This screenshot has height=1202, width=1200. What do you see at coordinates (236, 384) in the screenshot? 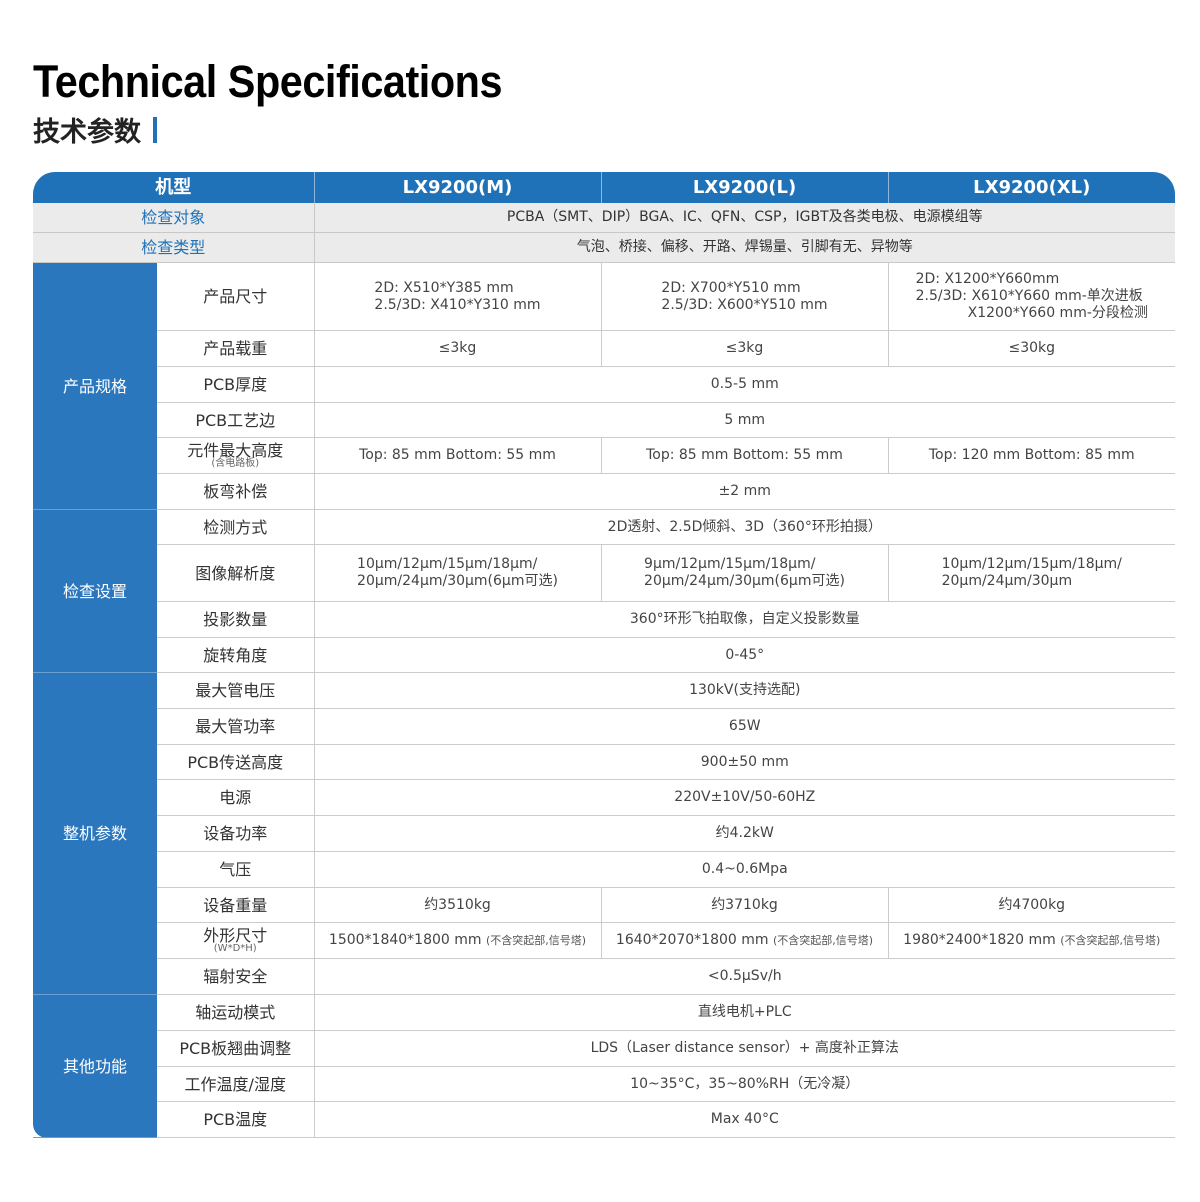
I see `spec-label: PCB厚度` at bounding box center [236, 384].